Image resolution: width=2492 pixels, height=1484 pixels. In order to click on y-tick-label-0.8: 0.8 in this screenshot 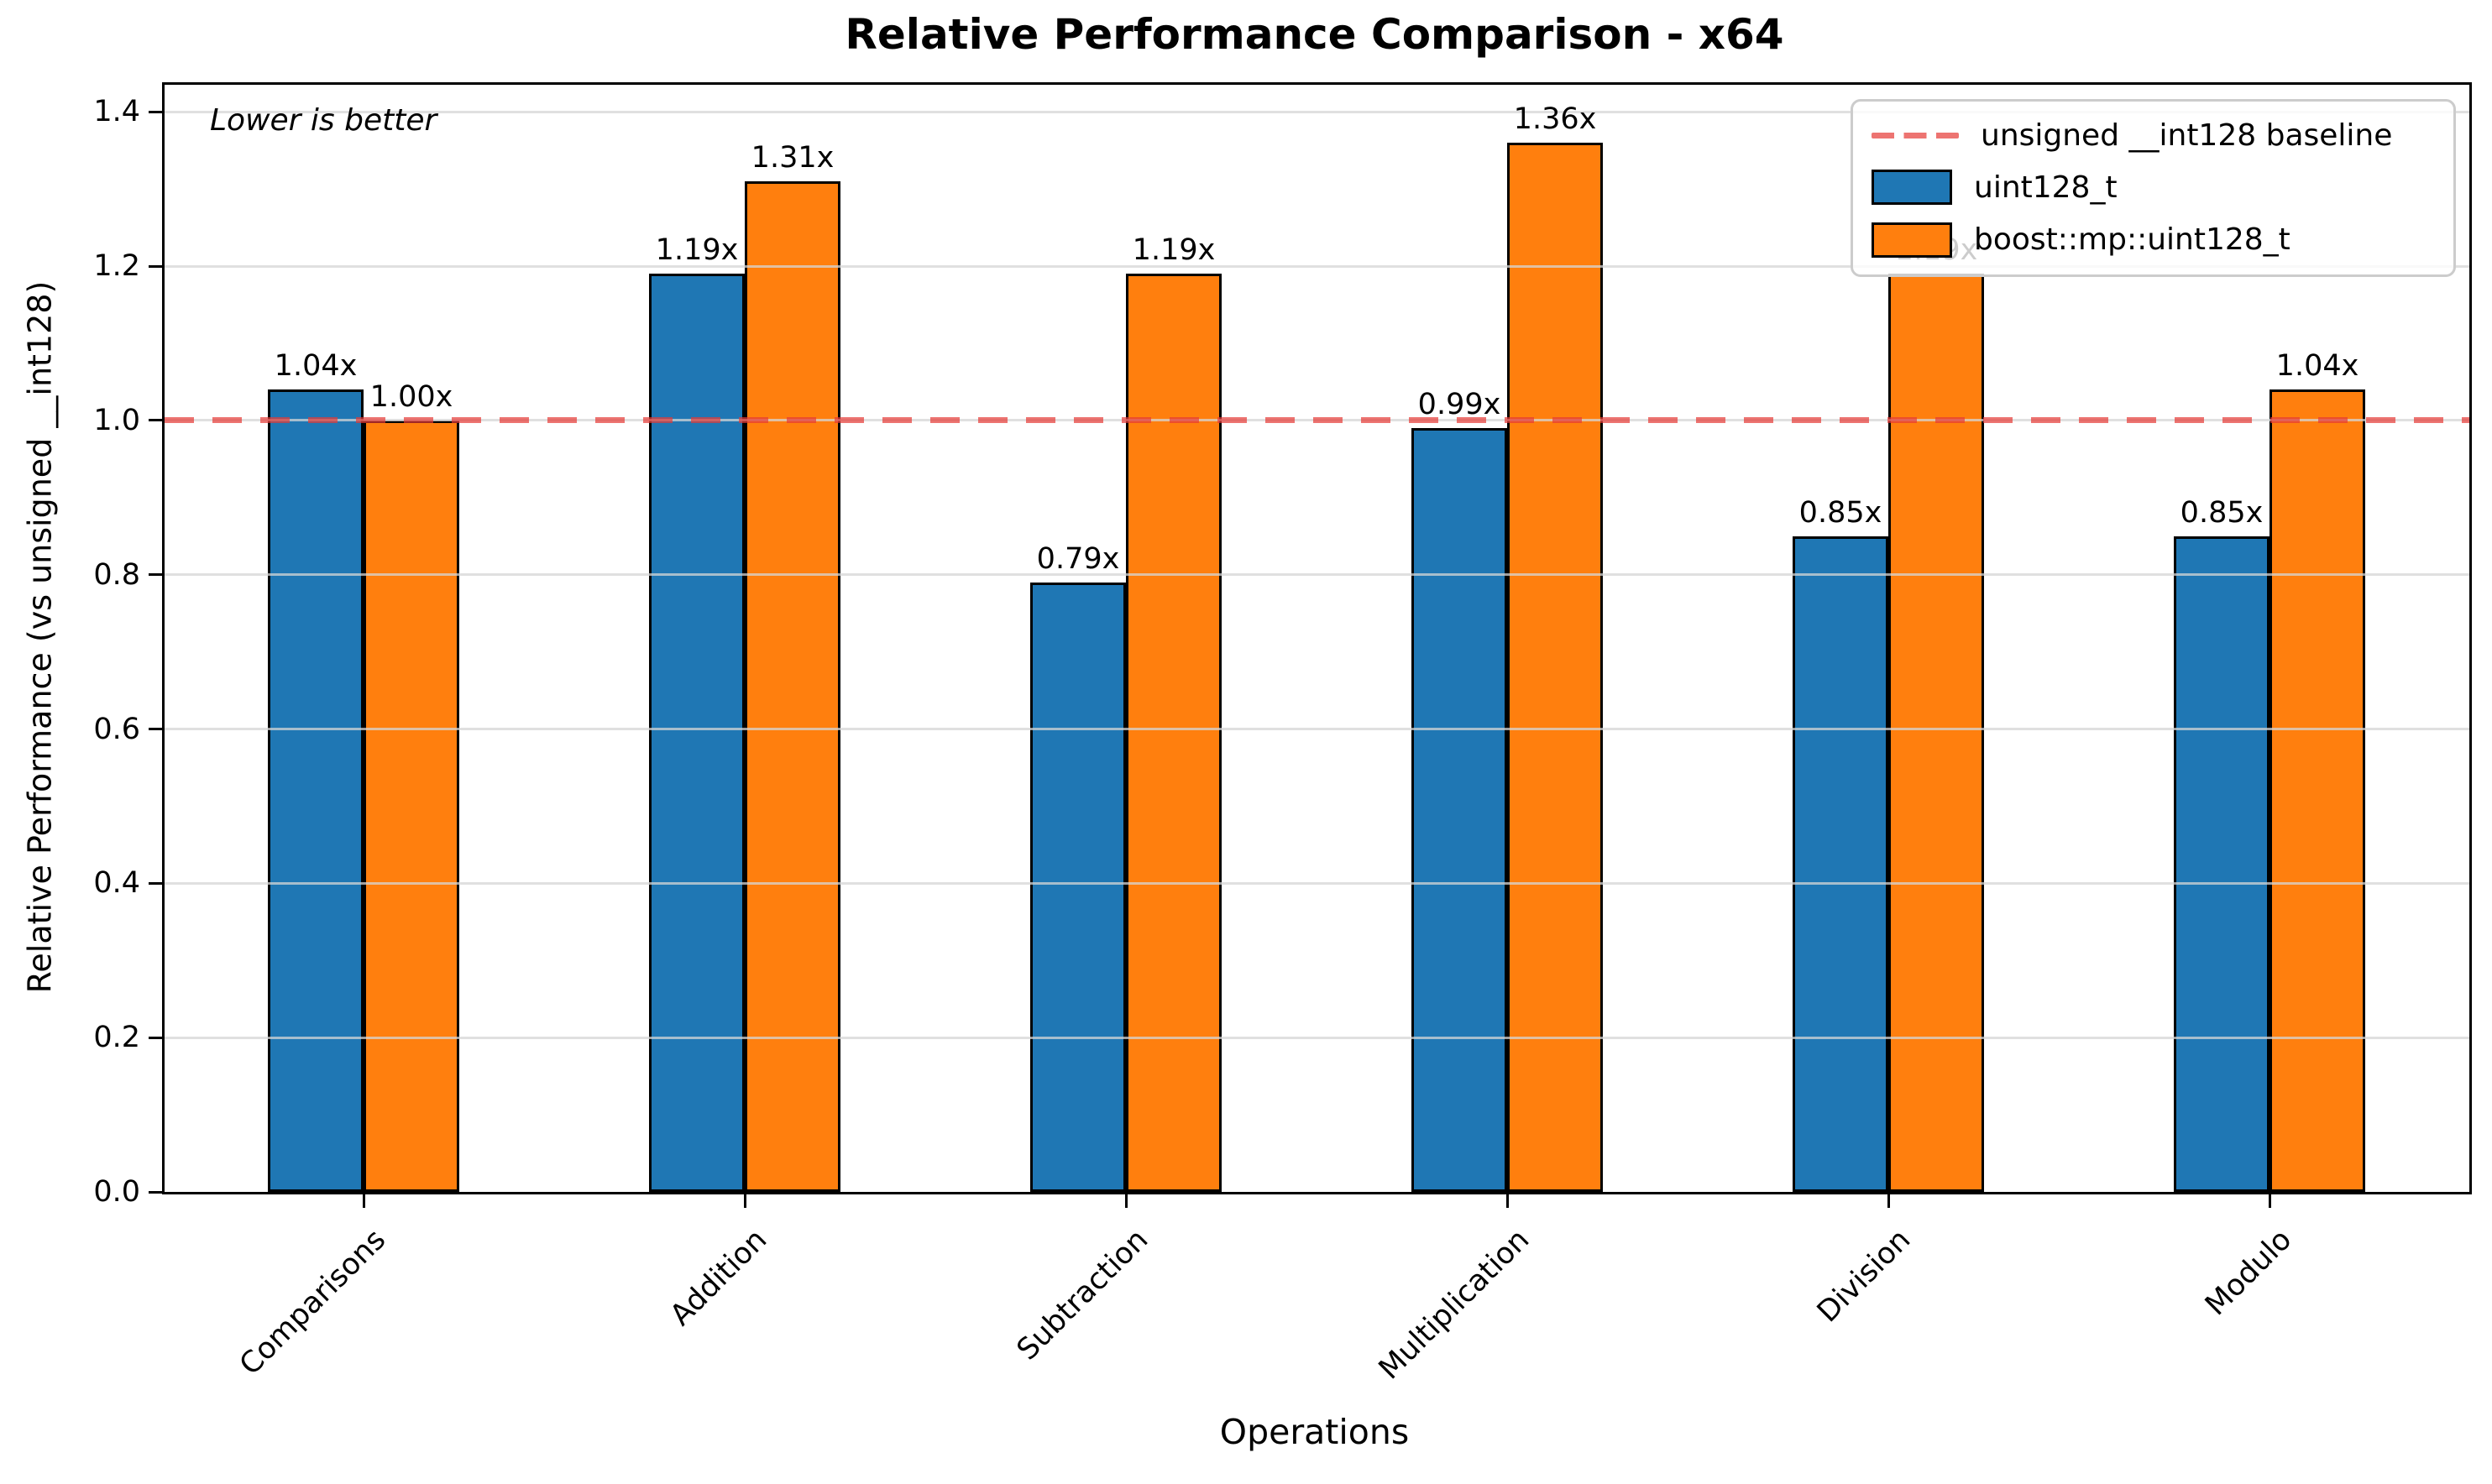, I will do `click(117, 574)`.